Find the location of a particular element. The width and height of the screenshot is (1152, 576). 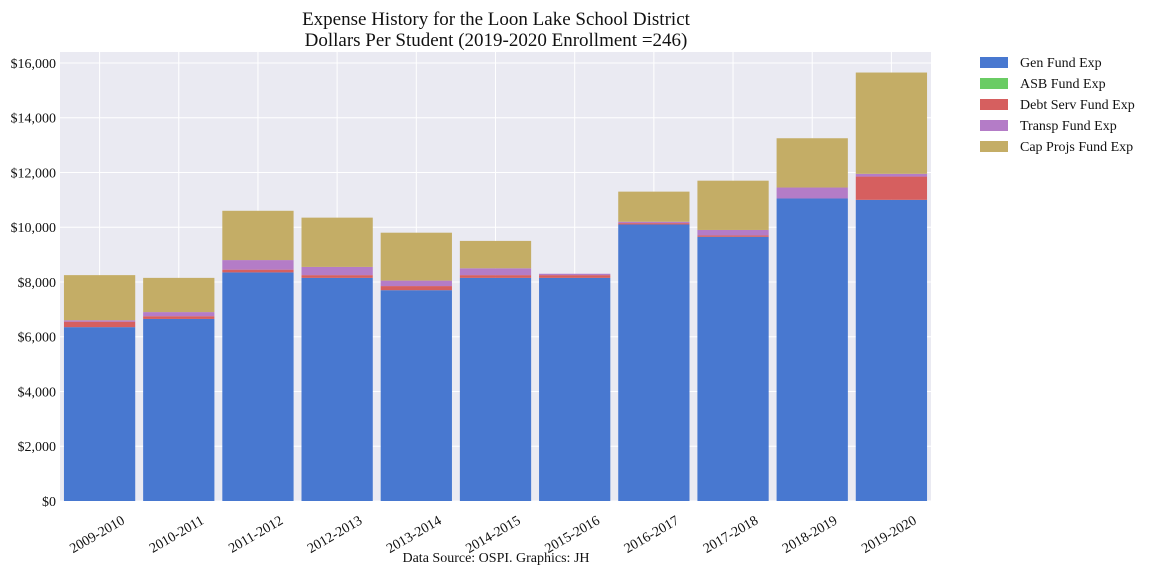

x-tick-label: 2016-2017 is located at coordinates (652, 534).